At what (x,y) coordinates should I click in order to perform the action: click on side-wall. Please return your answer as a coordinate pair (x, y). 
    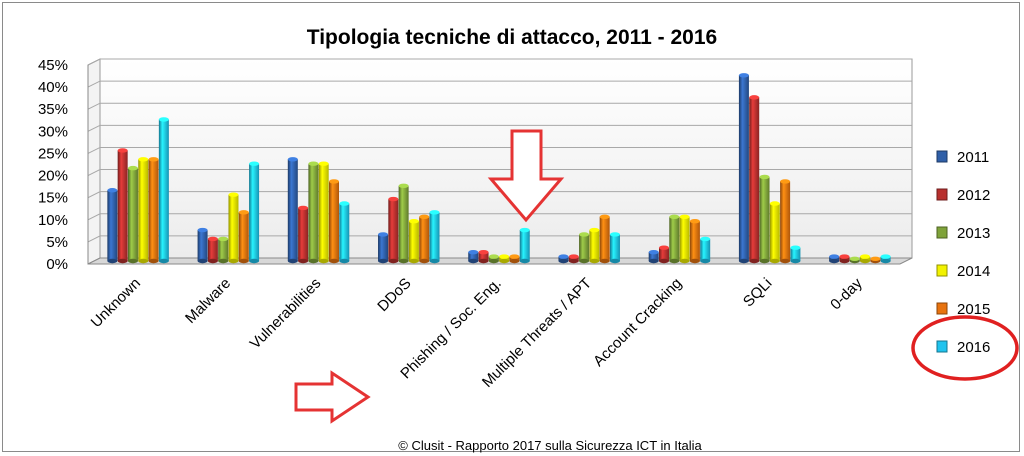
    Looking at the image, I should click on (94, 161).